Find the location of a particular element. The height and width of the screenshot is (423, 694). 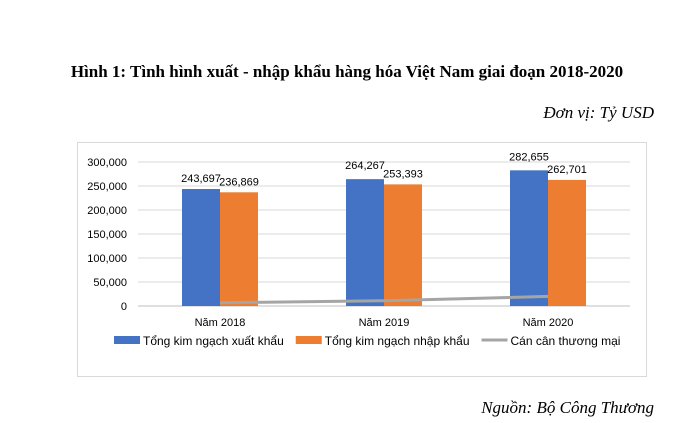

data-label: 253,393 is located at coordinates (403, 174).